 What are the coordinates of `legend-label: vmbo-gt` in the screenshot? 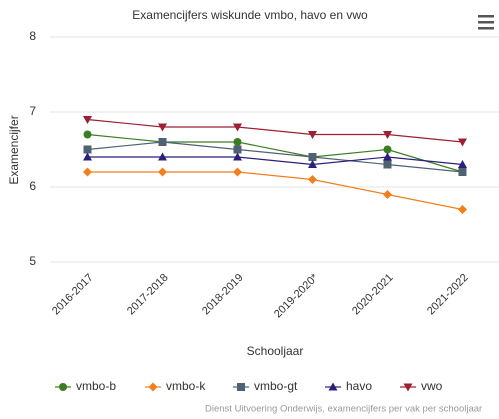 It's located at (276, 386).